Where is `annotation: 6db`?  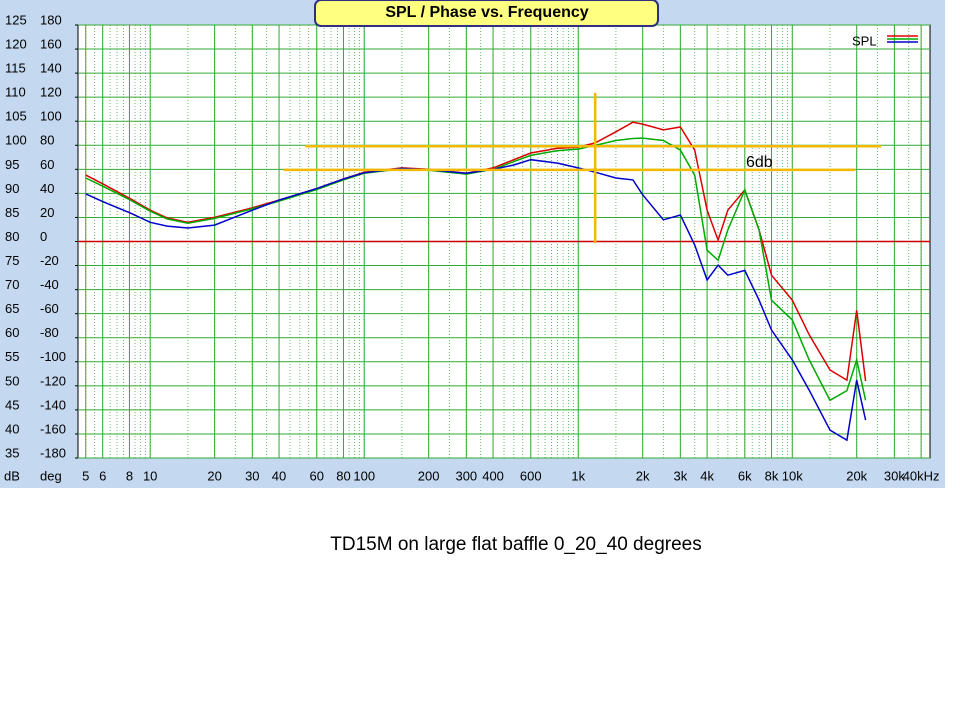 annotation: 6db is located at coordinates (759, 162).